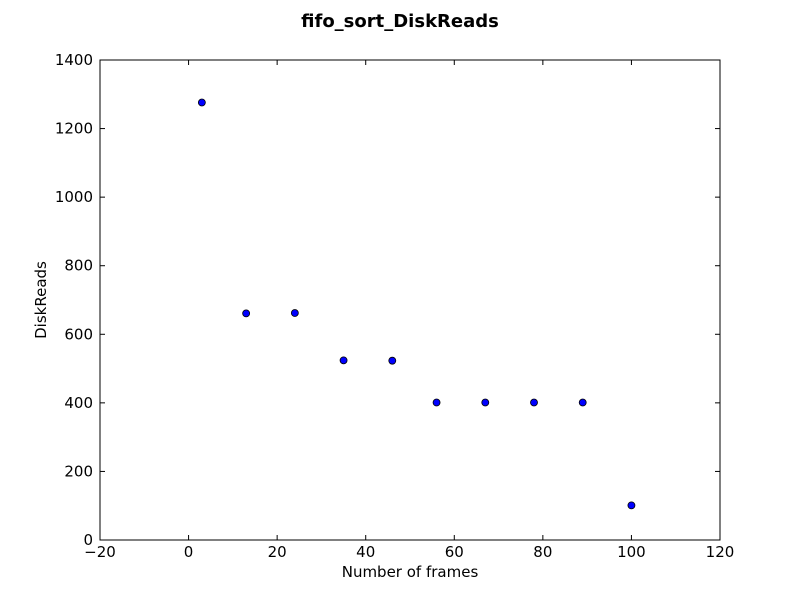  I want to click on y-tick-label: 600, so click(78, 334).